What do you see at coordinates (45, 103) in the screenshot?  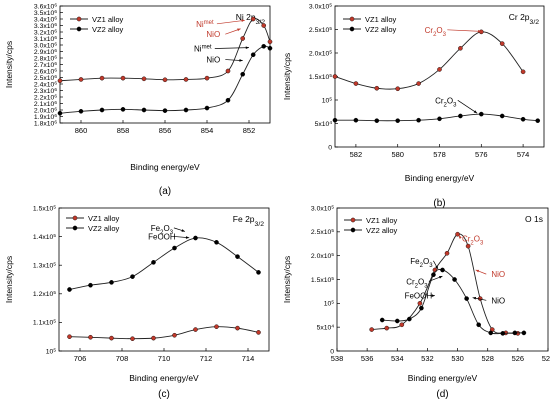 I see `y-tick-label: 2.1x10⁶` at bounding box center [45, 103].